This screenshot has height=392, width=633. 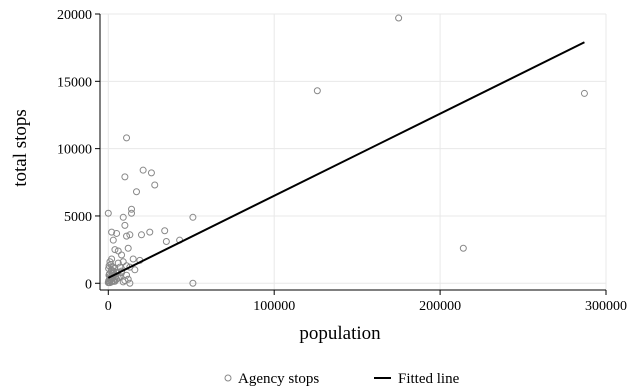 I want to click on y-tick-label: 20000, so click(x=74, y=15).